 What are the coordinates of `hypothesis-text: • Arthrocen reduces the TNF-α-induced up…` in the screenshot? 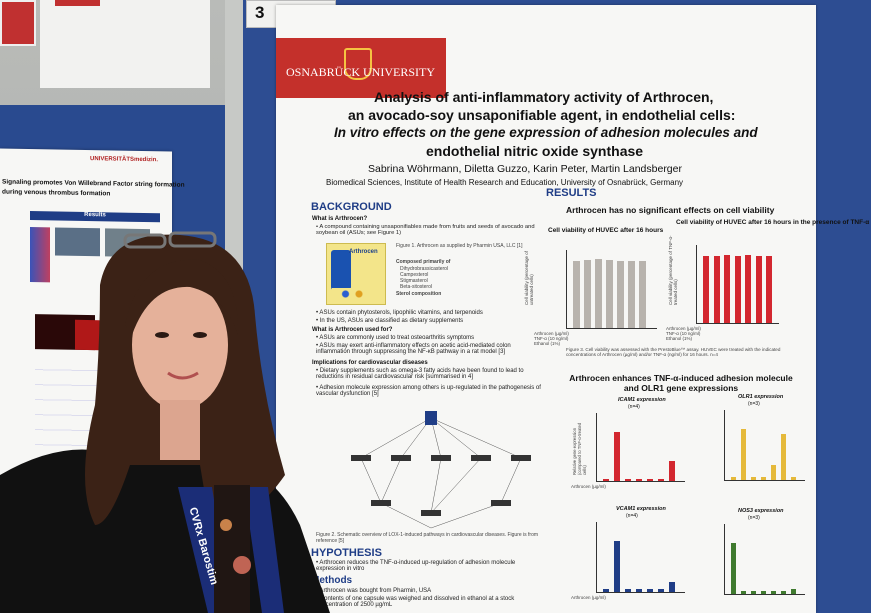 It's located at (416, 566).